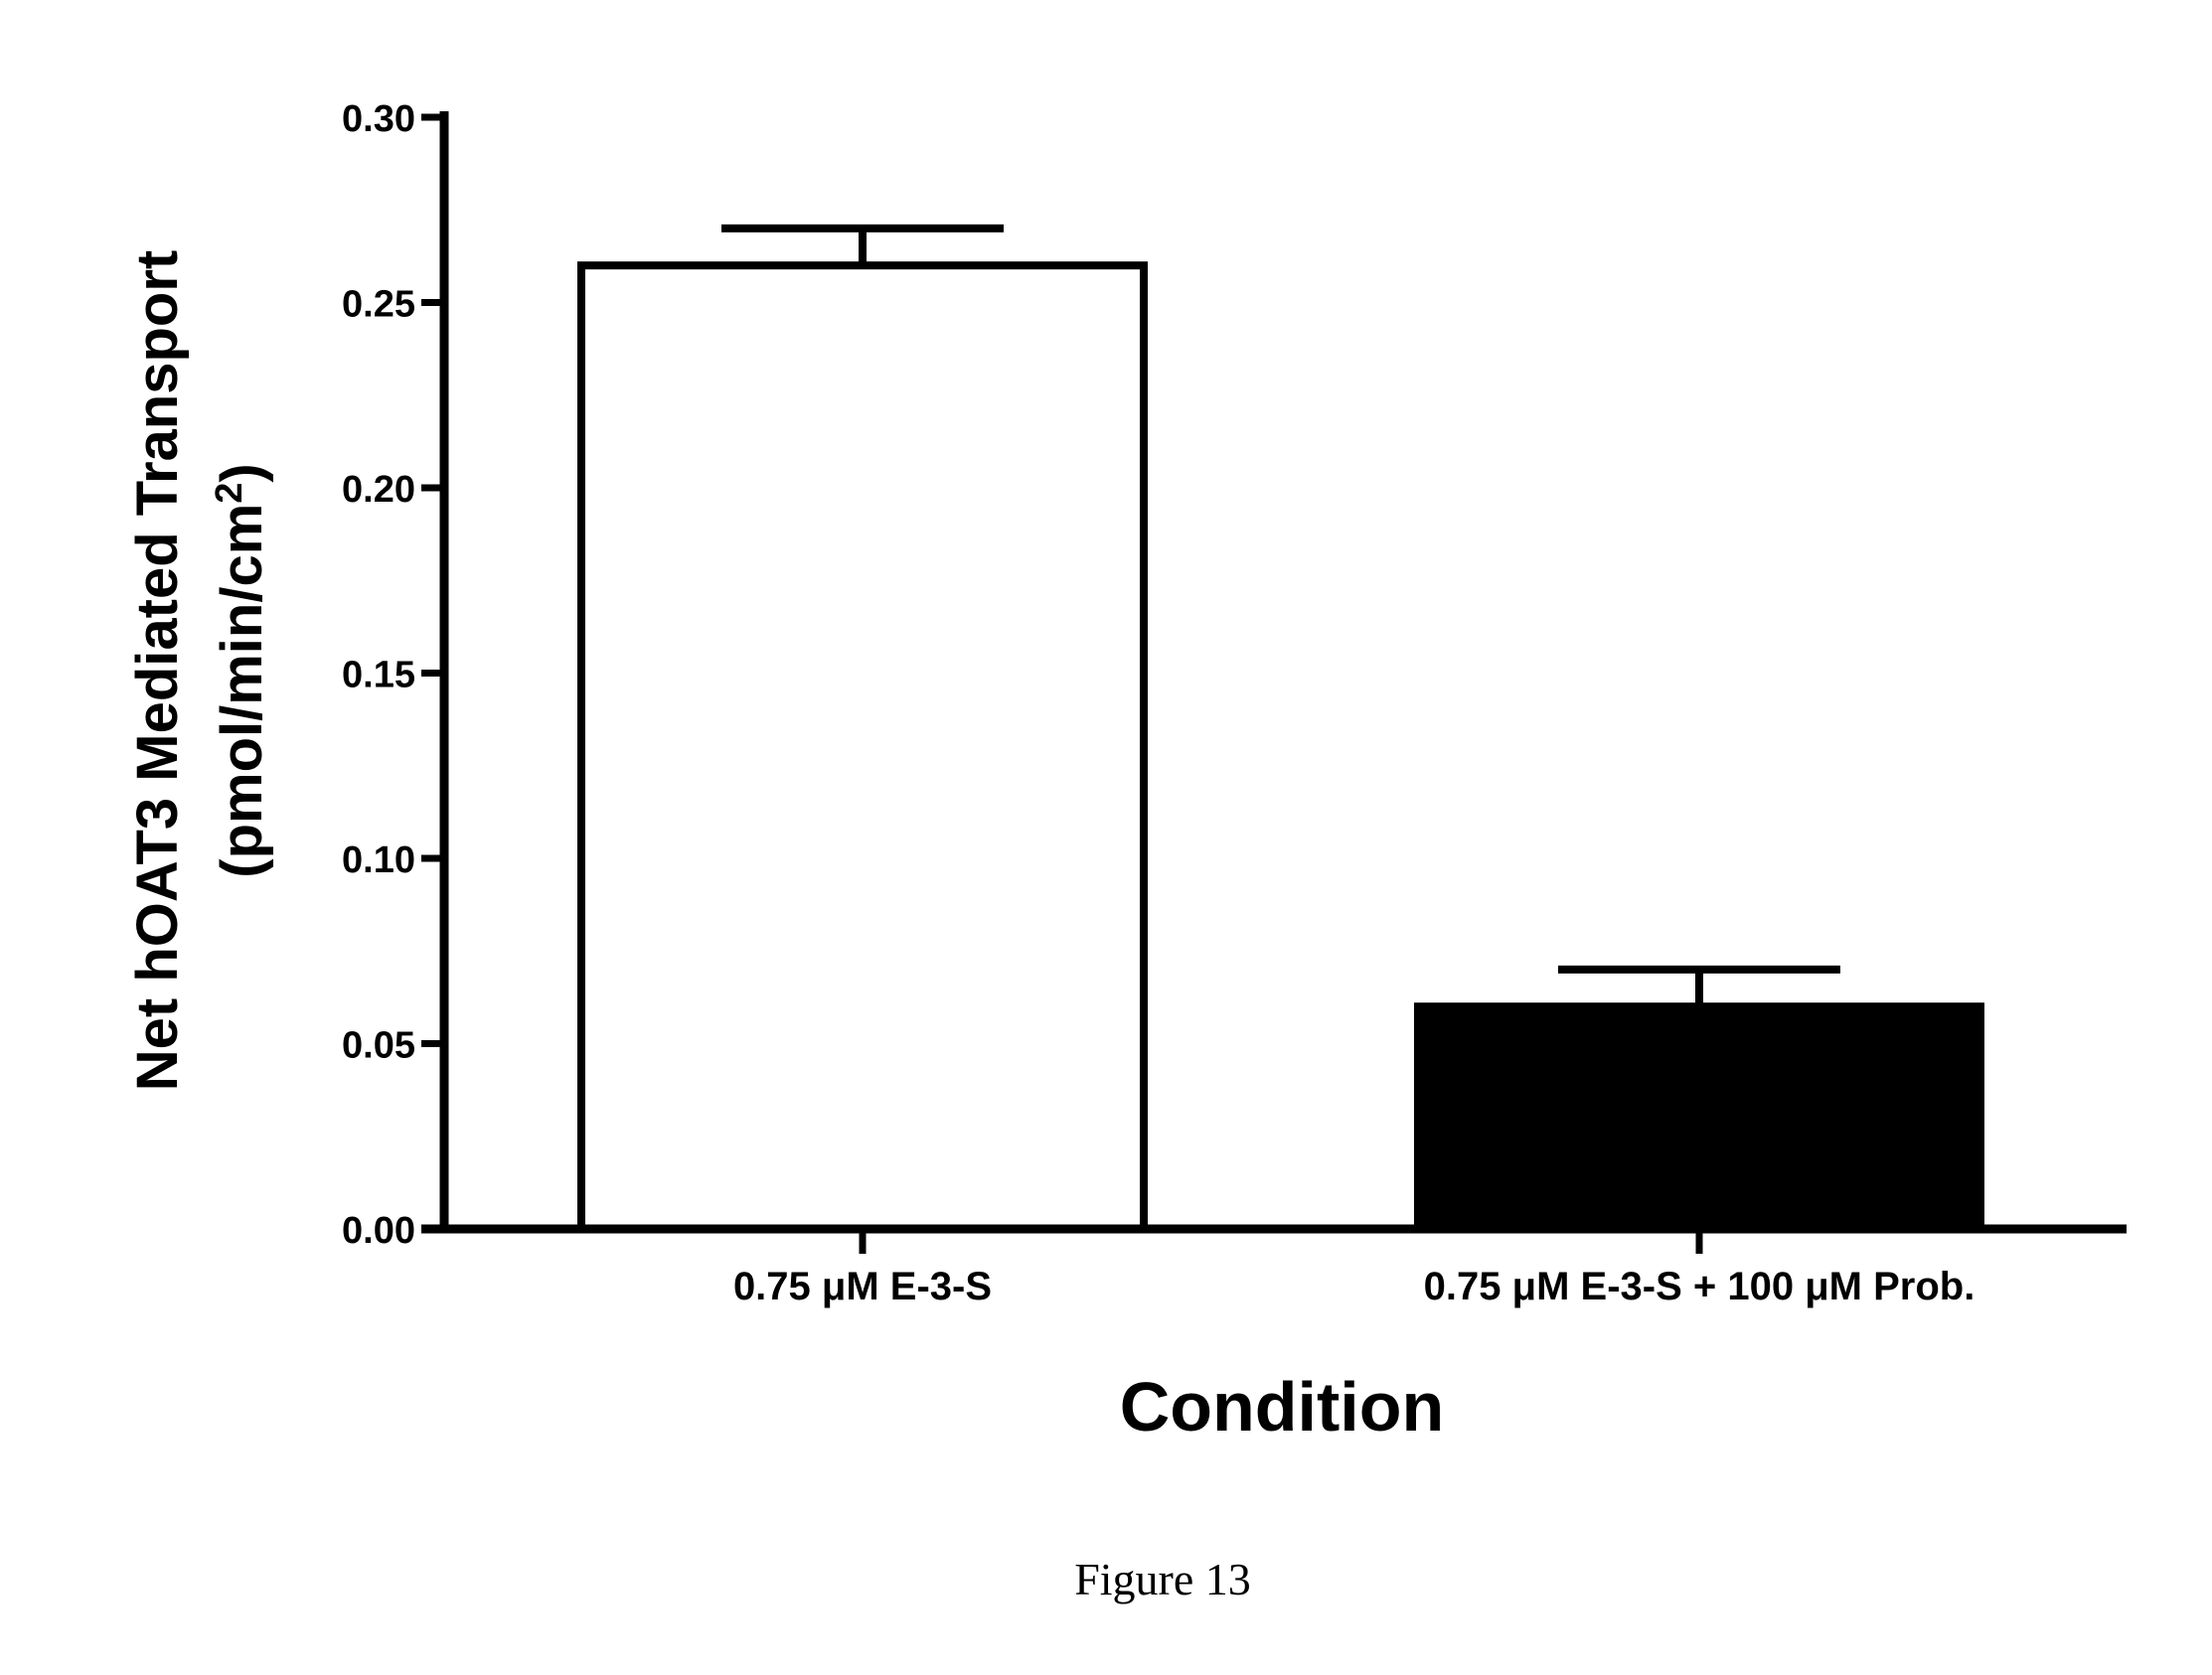 Image resolution: width=2212 pixels, height=1675 pixels. I want to click on y-ticks-layer: 0.00 0.05 0.10 0.15 0.20 0.25 0.30, so click(393, 675).